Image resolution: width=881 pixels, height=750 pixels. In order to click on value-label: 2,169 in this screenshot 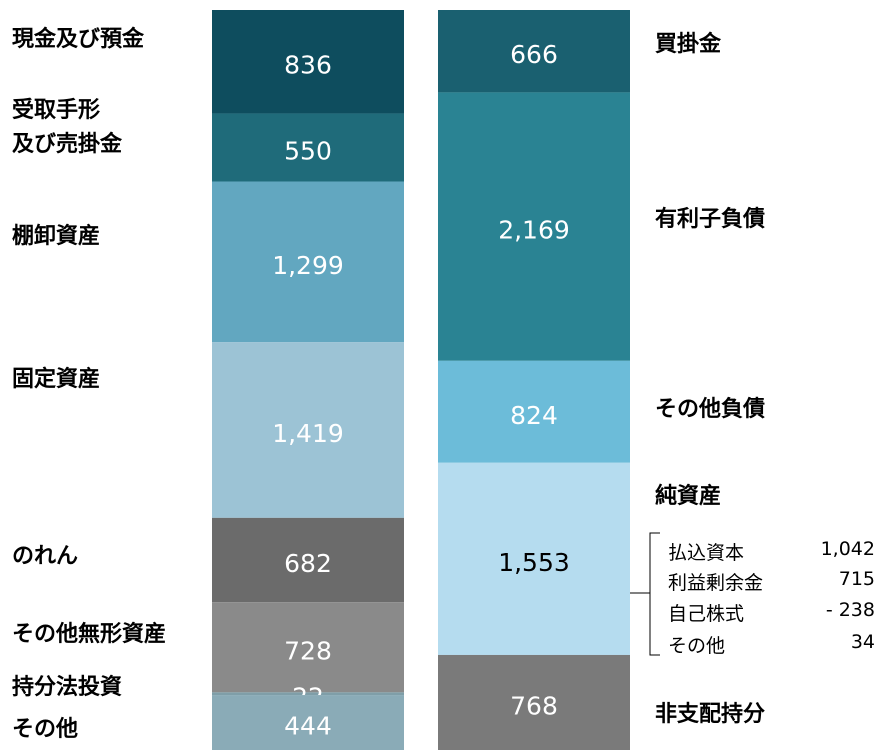, I will do `click(534, 230)`.